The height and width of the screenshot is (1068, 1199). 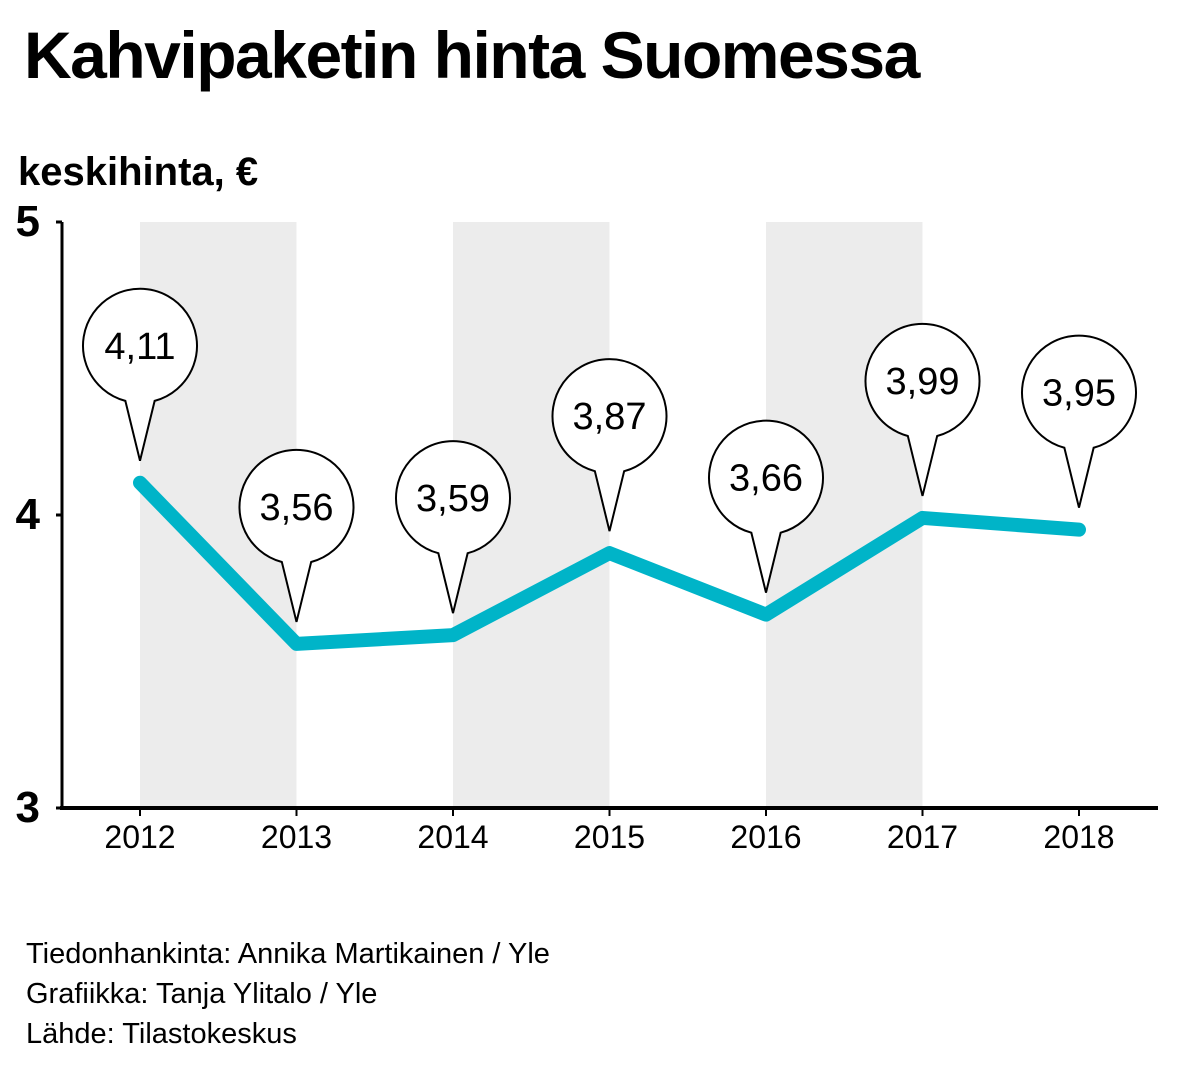 I want to click on data-label: 3,56, so click(x=297, y=508).